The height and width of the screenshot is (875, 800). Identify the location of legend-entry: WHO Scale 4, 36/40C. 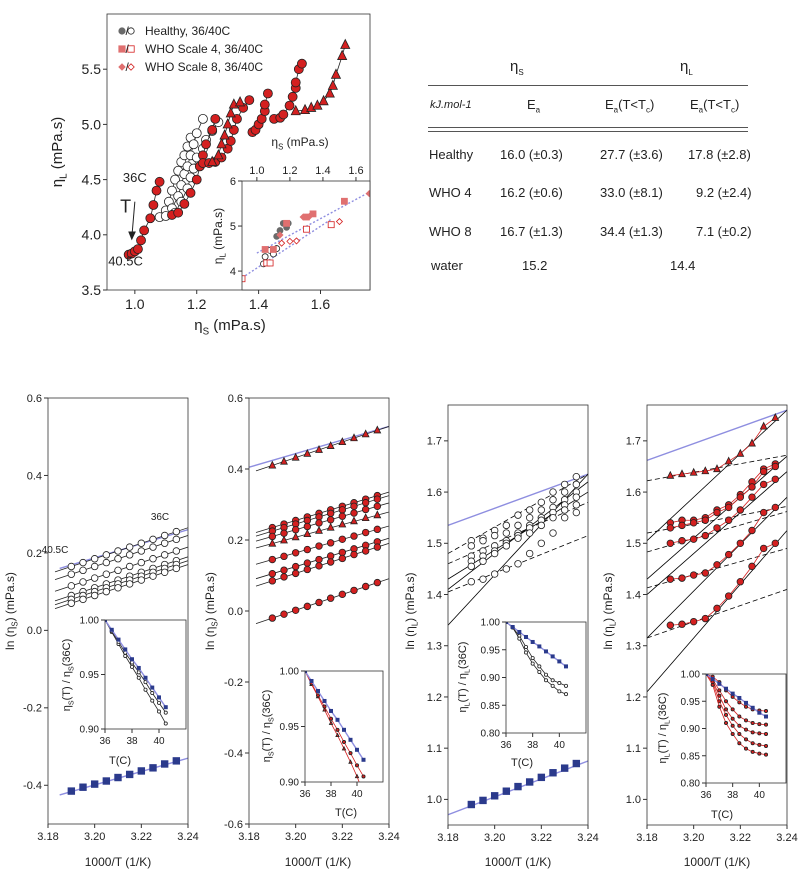
(204, 49).